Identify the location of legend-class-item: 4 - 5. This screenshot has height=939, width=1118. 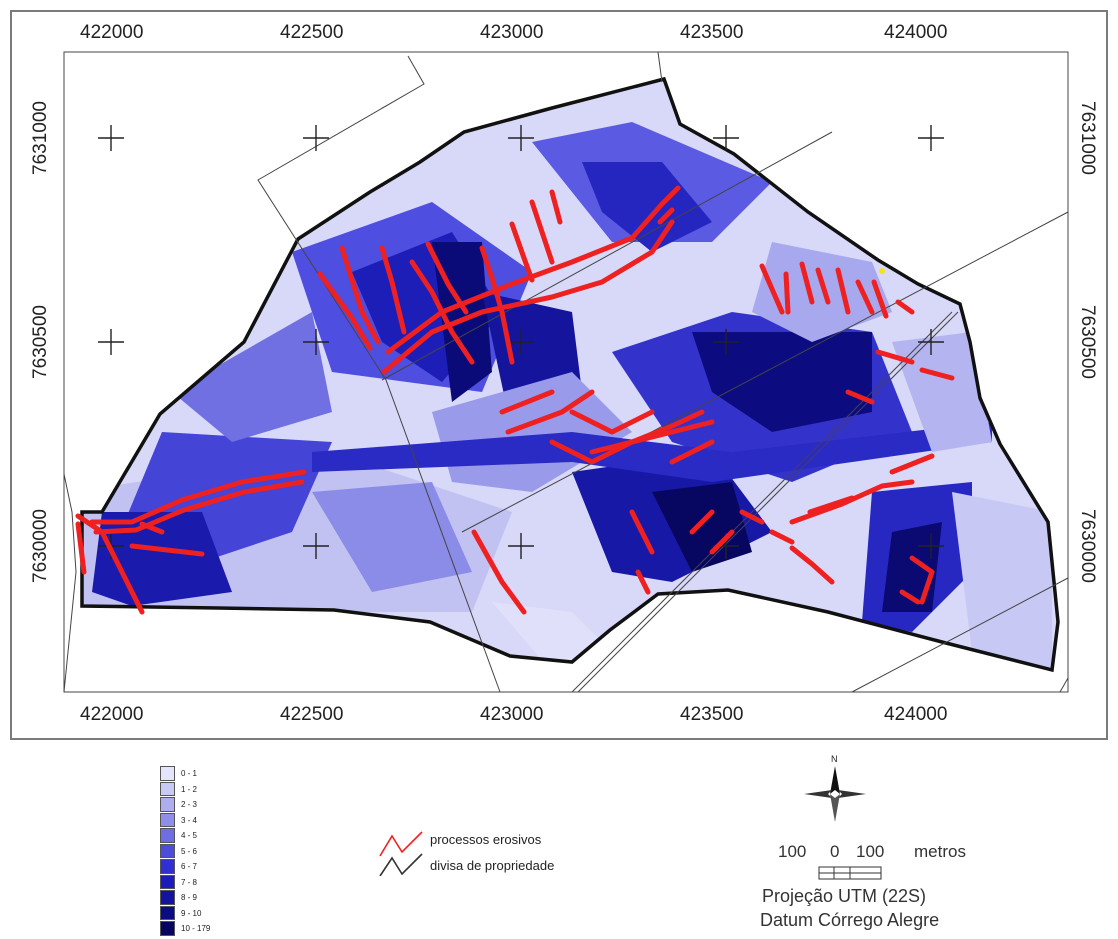
(215, 836).